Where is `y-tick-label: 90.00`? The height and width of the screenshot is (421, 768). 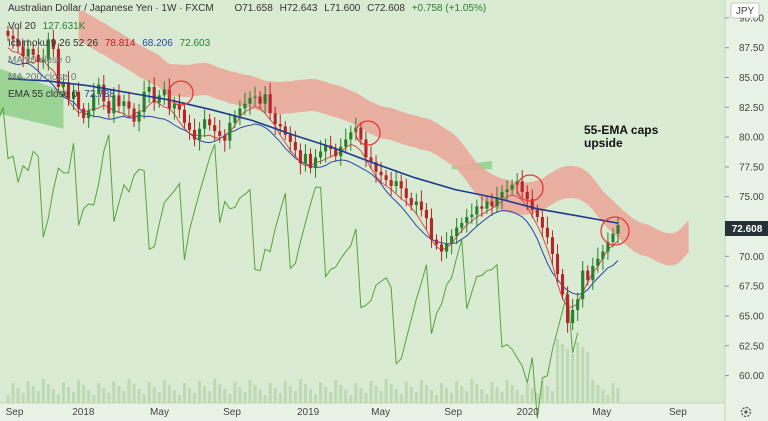 y-tick-label: 90.00 is located at coordinates (751, 18).